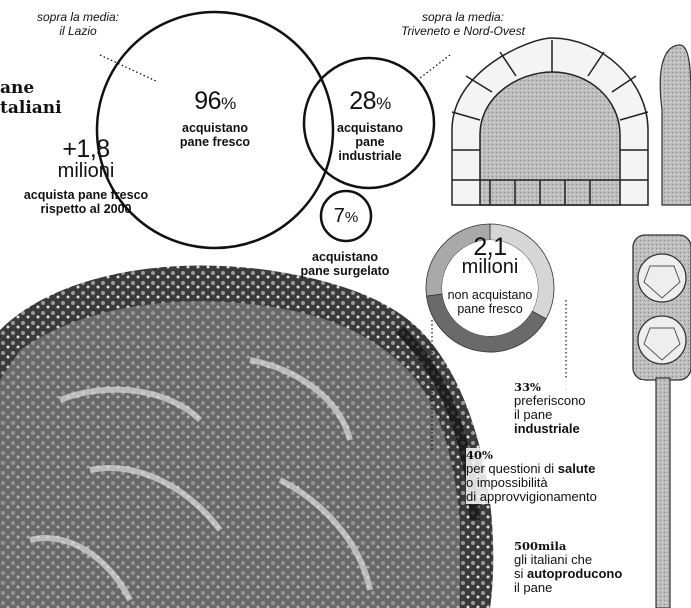 The image size is (691, 608). I want to click on fresh-bread-label-2: pane fresco, so click(215, 142).